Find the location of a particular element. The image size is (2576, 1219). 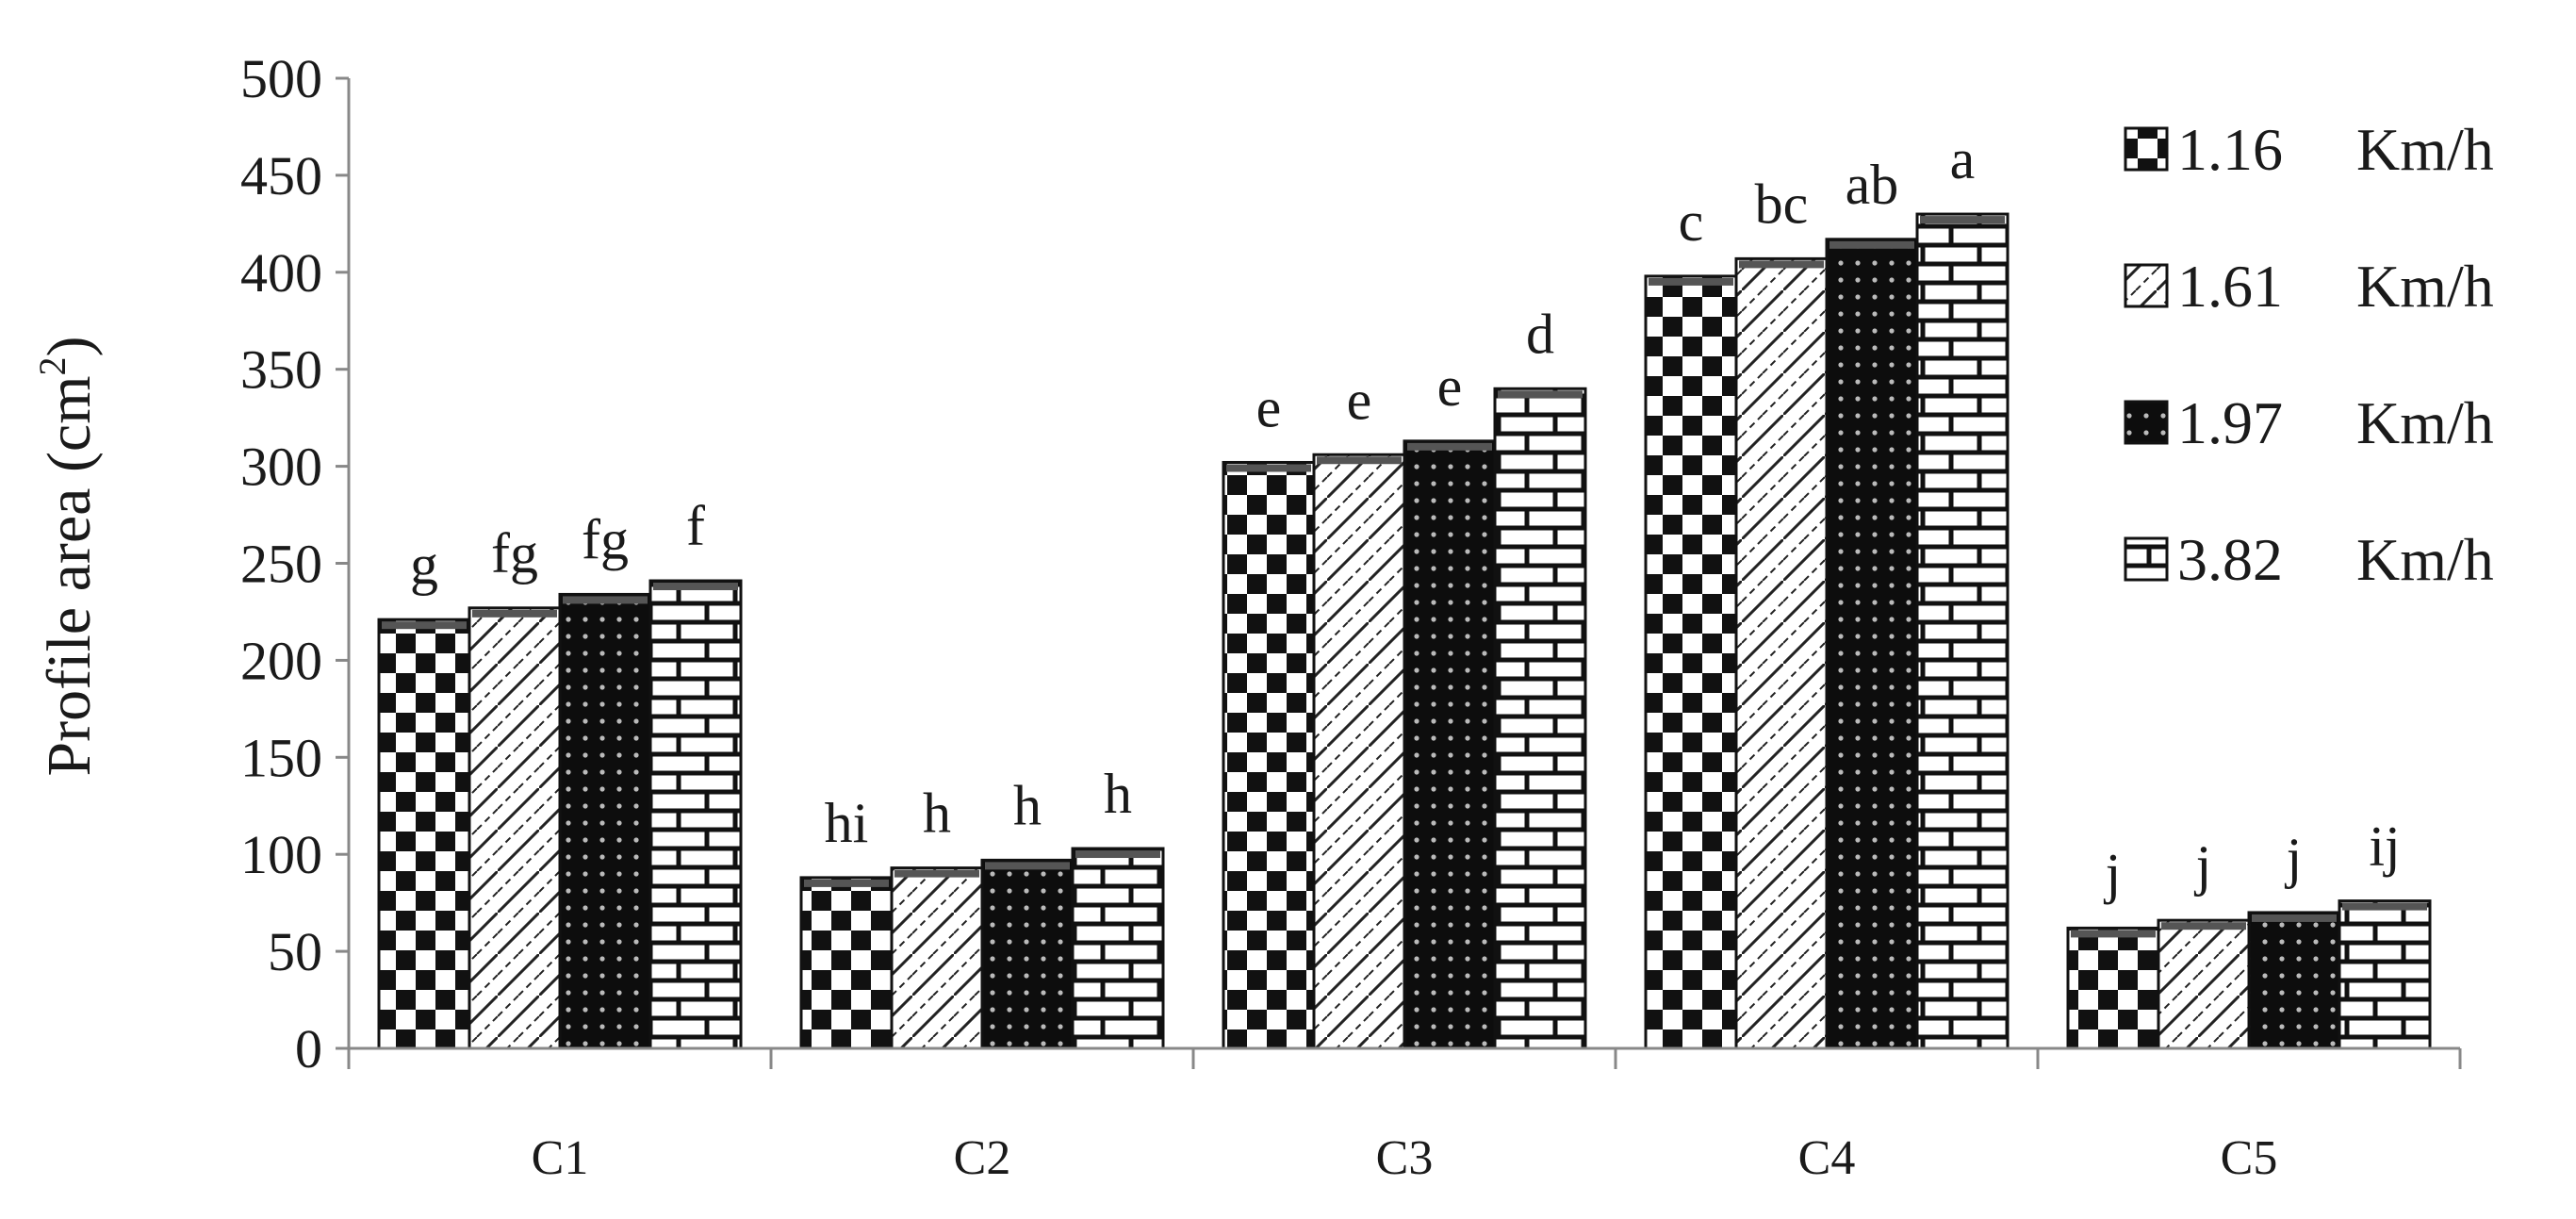

x-category-label: C3 is located at coordinates (1405, 1158).